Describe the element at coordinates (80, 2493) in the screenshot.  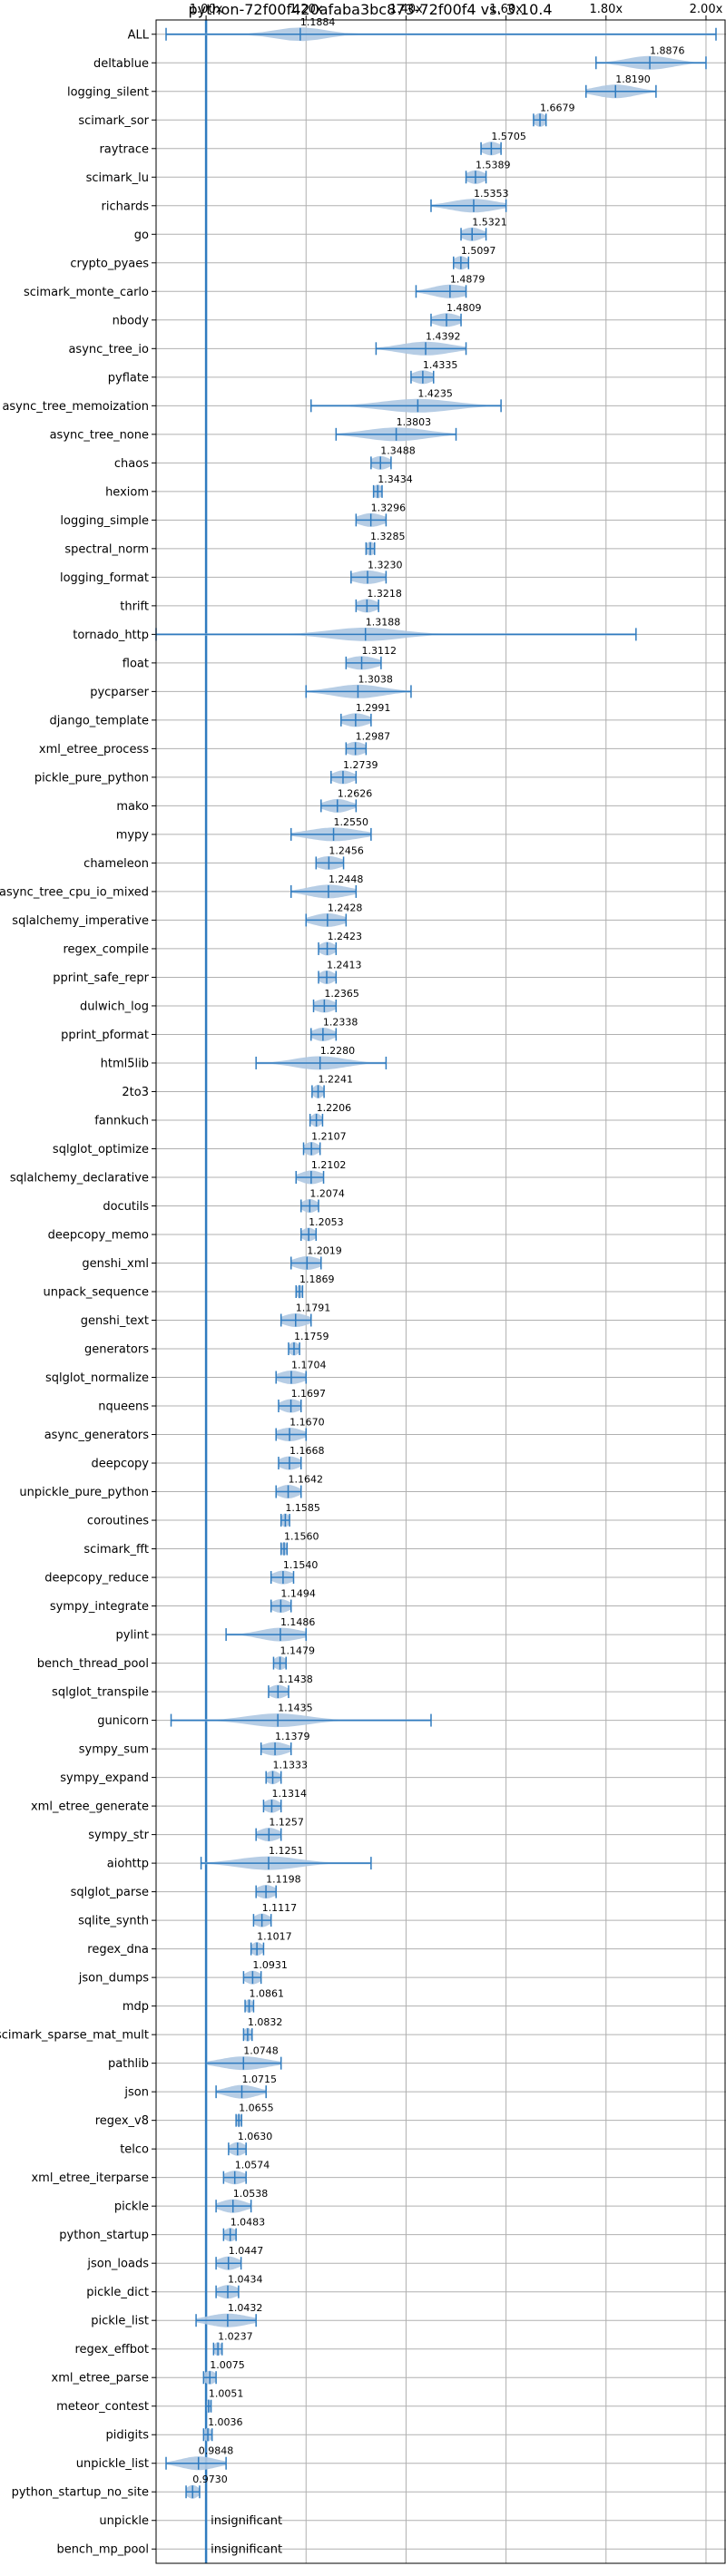
I see `benchmark-label: python_startup_no_site` at that location.